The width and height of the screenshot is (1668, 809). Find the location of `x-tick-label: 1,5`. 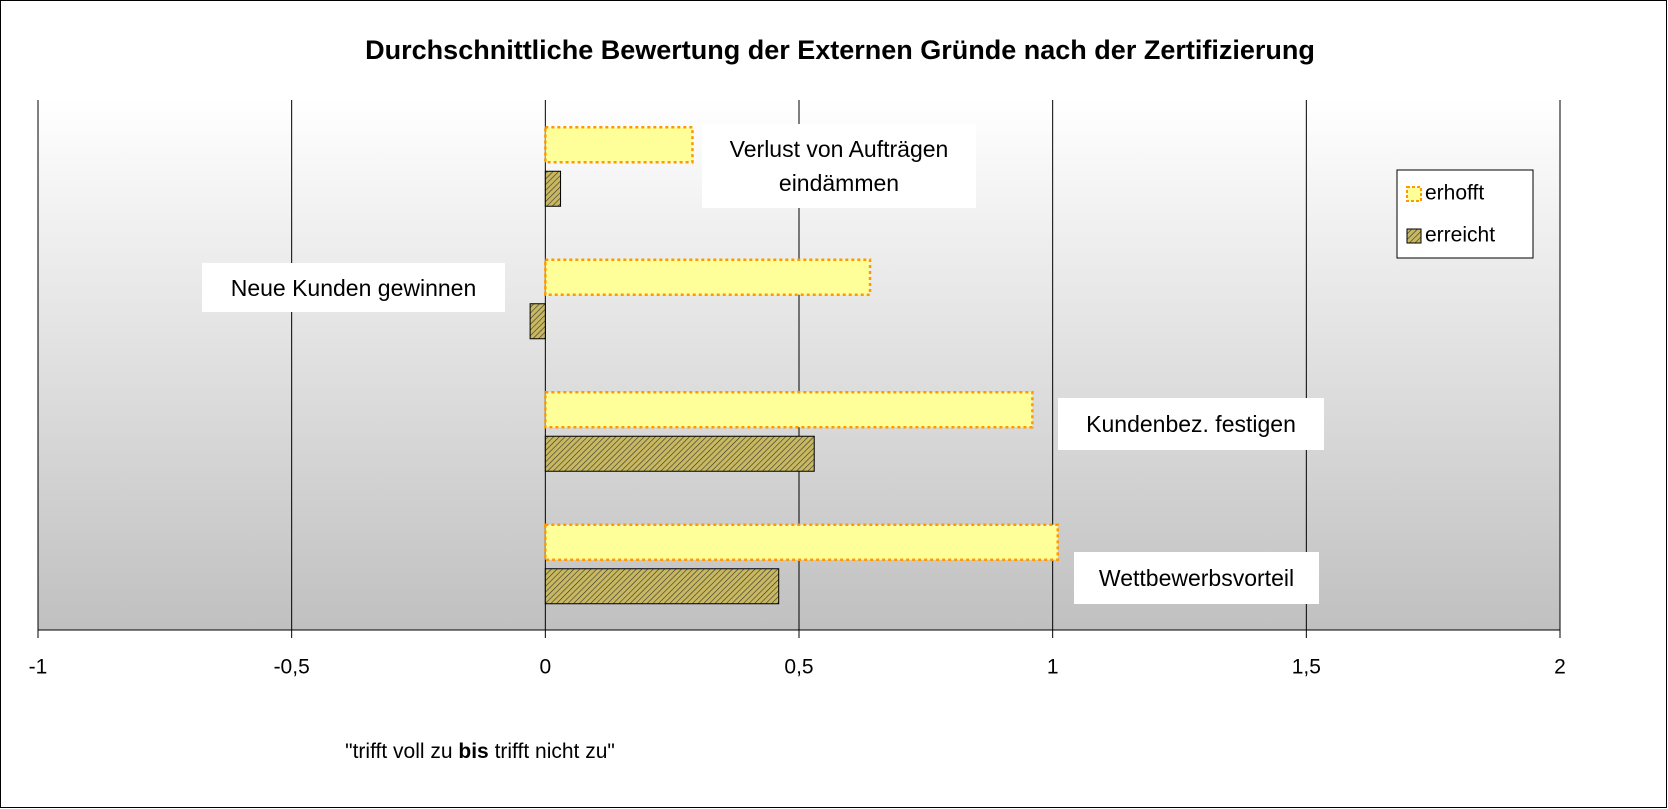

x-tick-label: 1,5 is located at coordinates (1306, 667).